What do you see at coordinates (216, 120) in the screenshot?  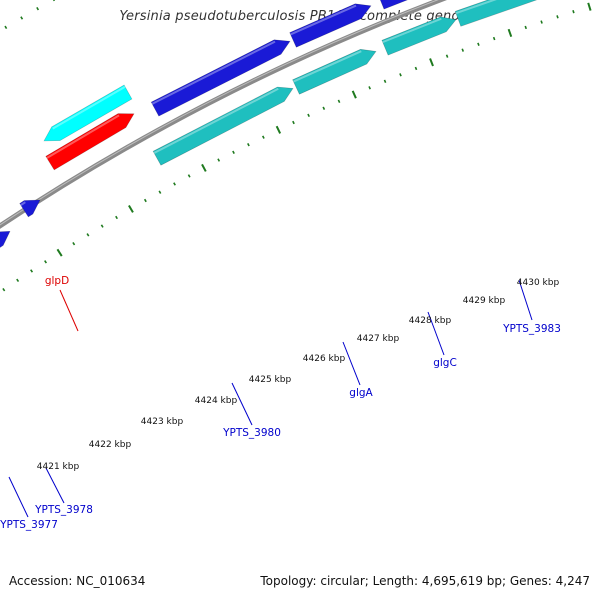 I see `gene-ypts3980-shade` at bounding box center [216, 120].